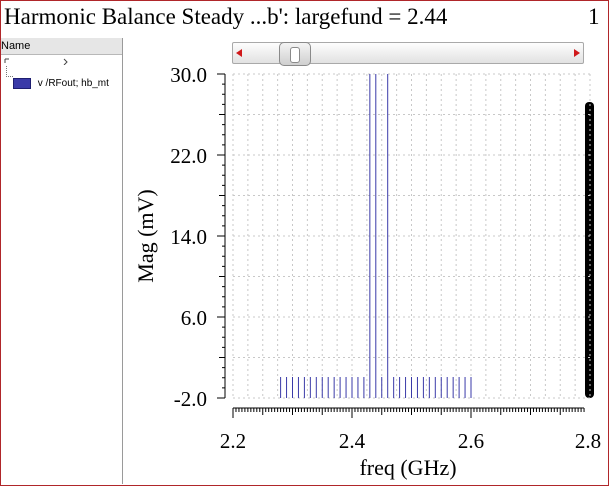  What do you see at coordinates (22, 83) in the screenshot?
I see `trace-color-swatch` at bounding box center [22, 83].